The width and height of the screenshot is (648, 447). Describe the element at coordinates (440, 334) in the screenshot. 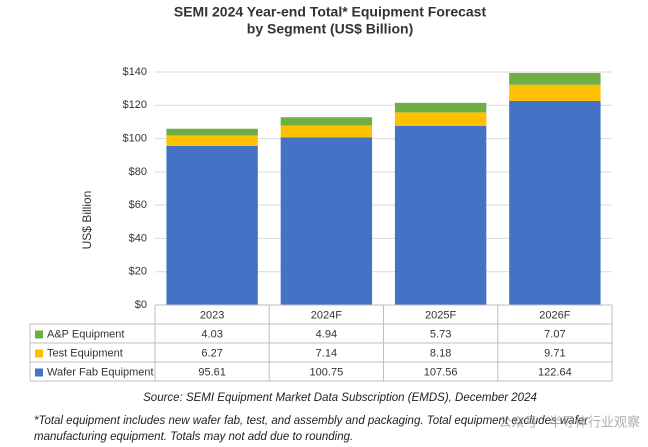

I see `table-value: 5.73` at that location.